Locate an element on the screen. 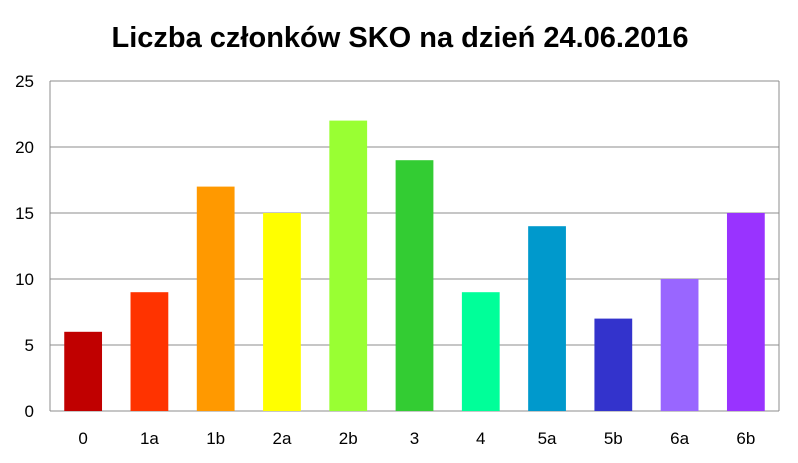 Image resolution: width=798 pixels, height=463 pixels. bar-1b is located at coordinates (215, 298).